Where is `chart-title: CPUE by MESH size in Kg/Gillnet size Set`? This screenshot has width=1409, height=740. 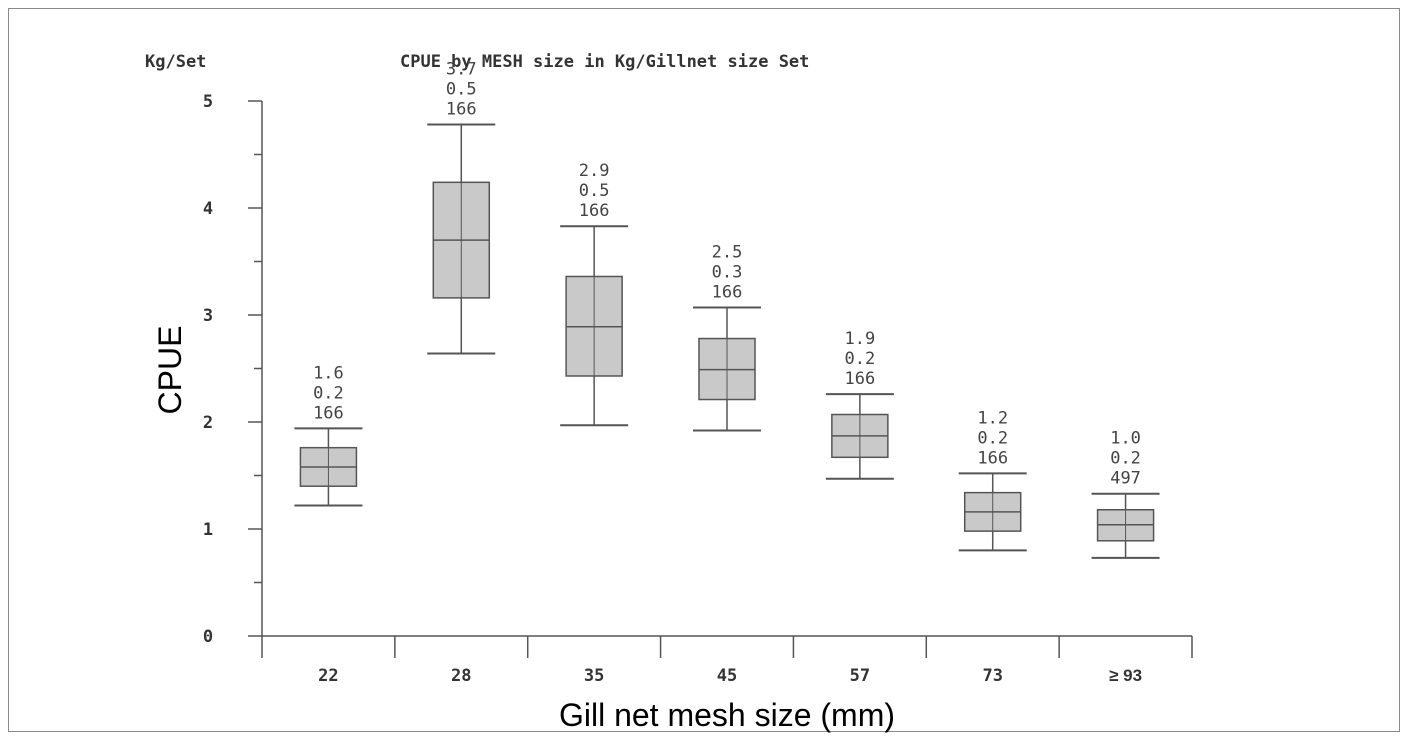 chart-title: CPUE by MESH size in Kg/Gillnet size Set is located at coordinates (604, 62).